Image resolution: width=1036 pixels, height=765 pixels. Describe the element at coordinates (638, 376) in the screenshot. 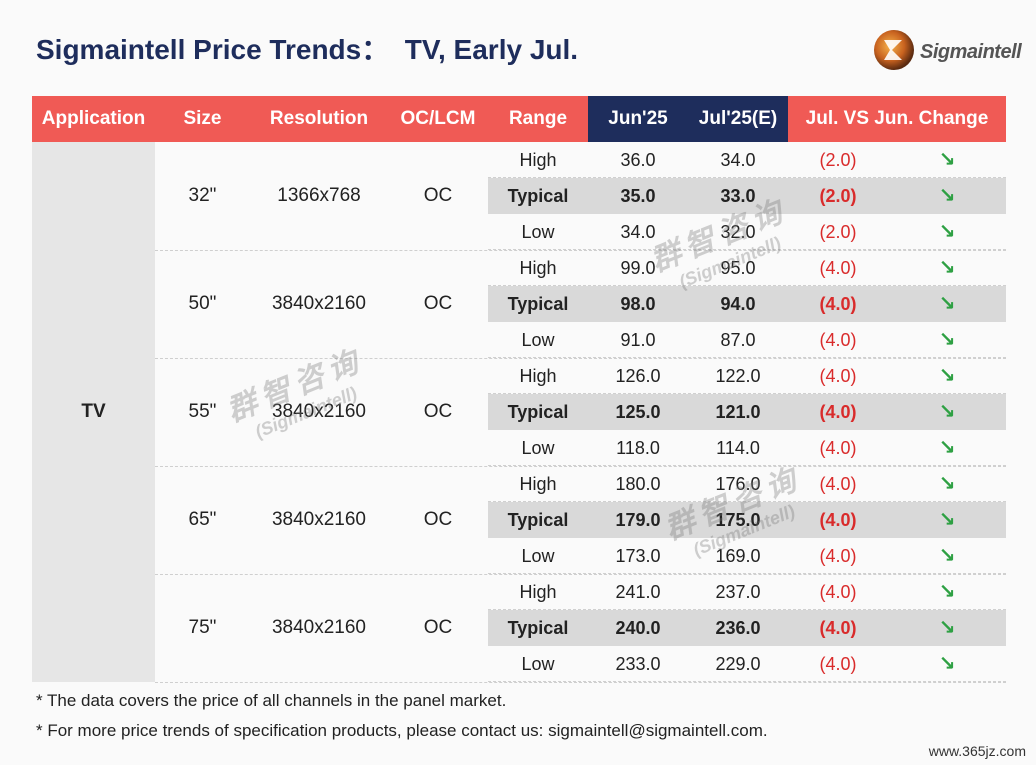

I see `jun-price-cell: 126.0` at that location.